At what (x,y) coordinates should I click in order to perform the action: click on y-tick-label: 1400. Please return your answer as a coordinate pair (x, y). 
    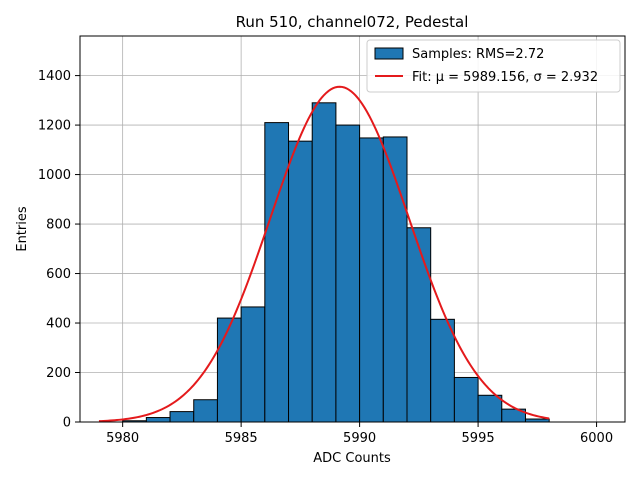
    Looking at the image, I should click on (54, 76).